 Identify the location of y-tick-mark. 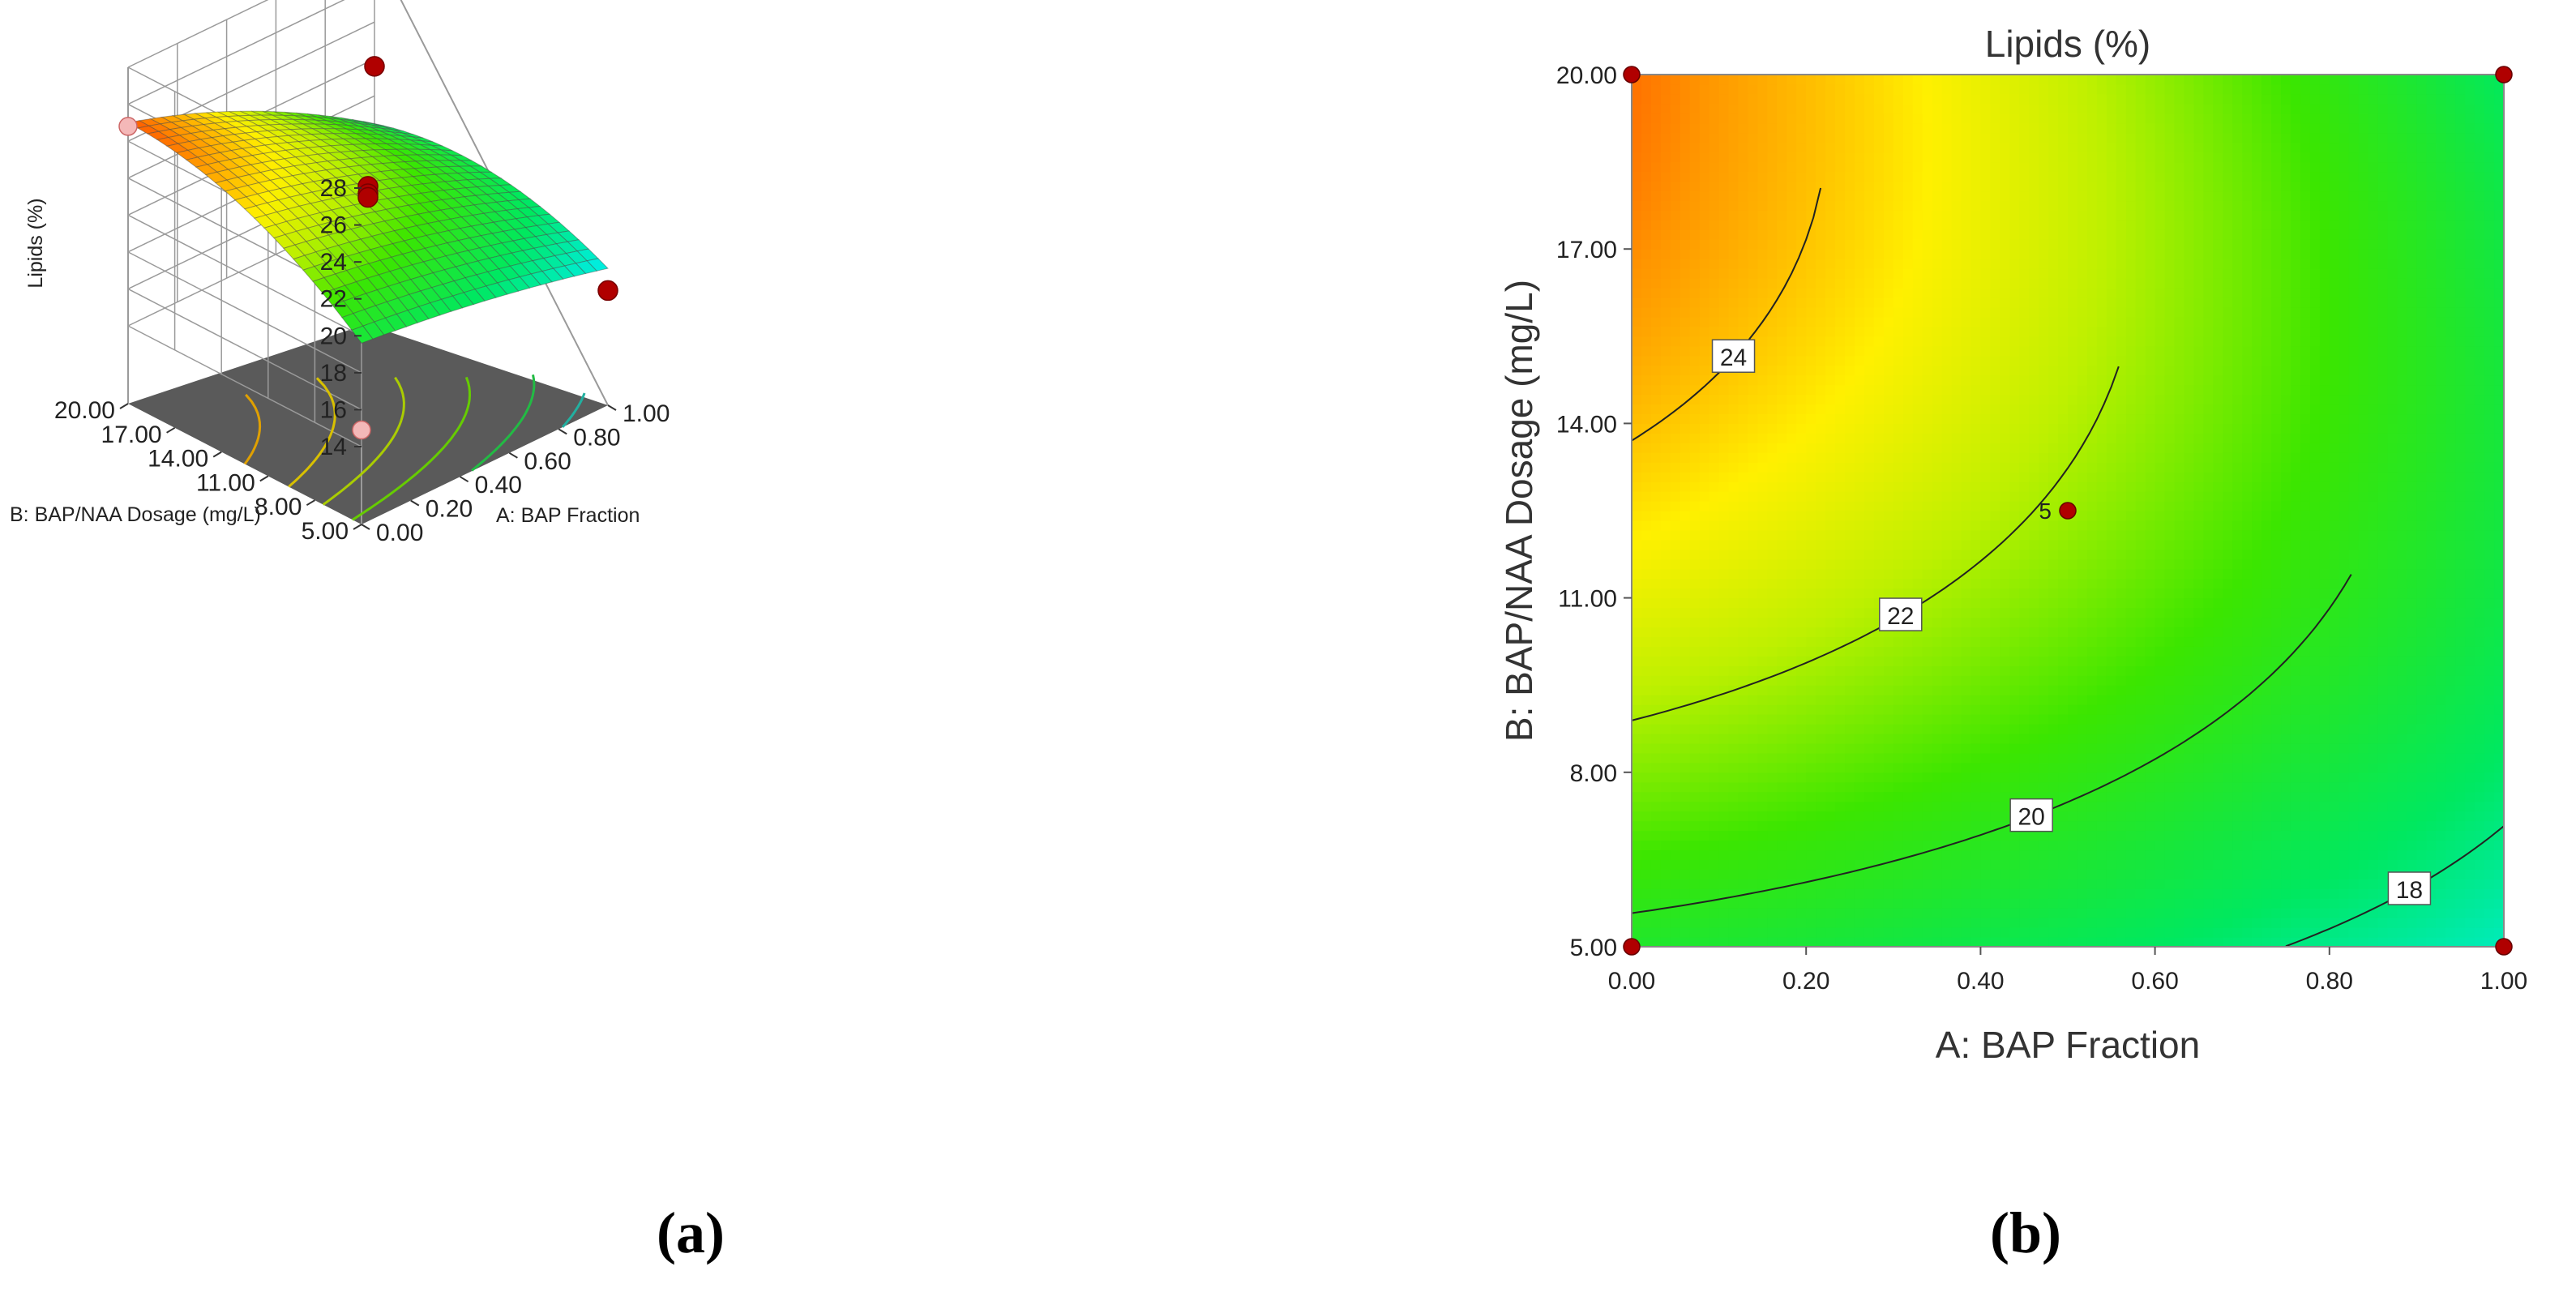
(171, 430).